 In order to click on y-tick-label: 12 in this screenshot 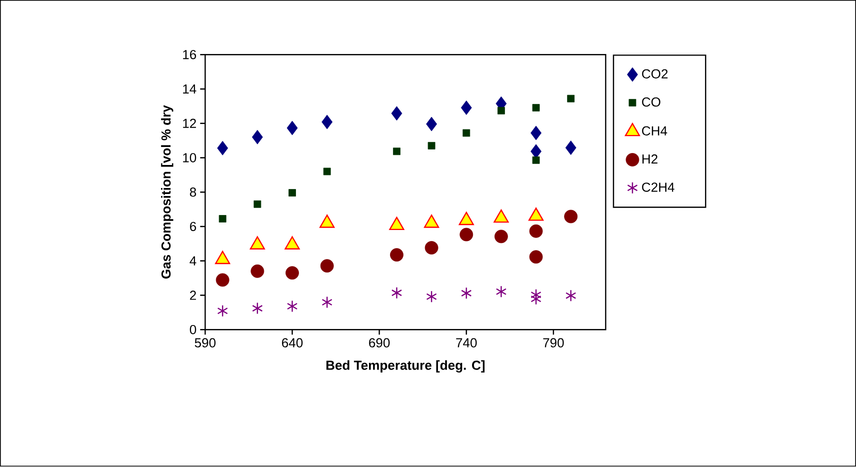, I will do `click(189, 123)`.